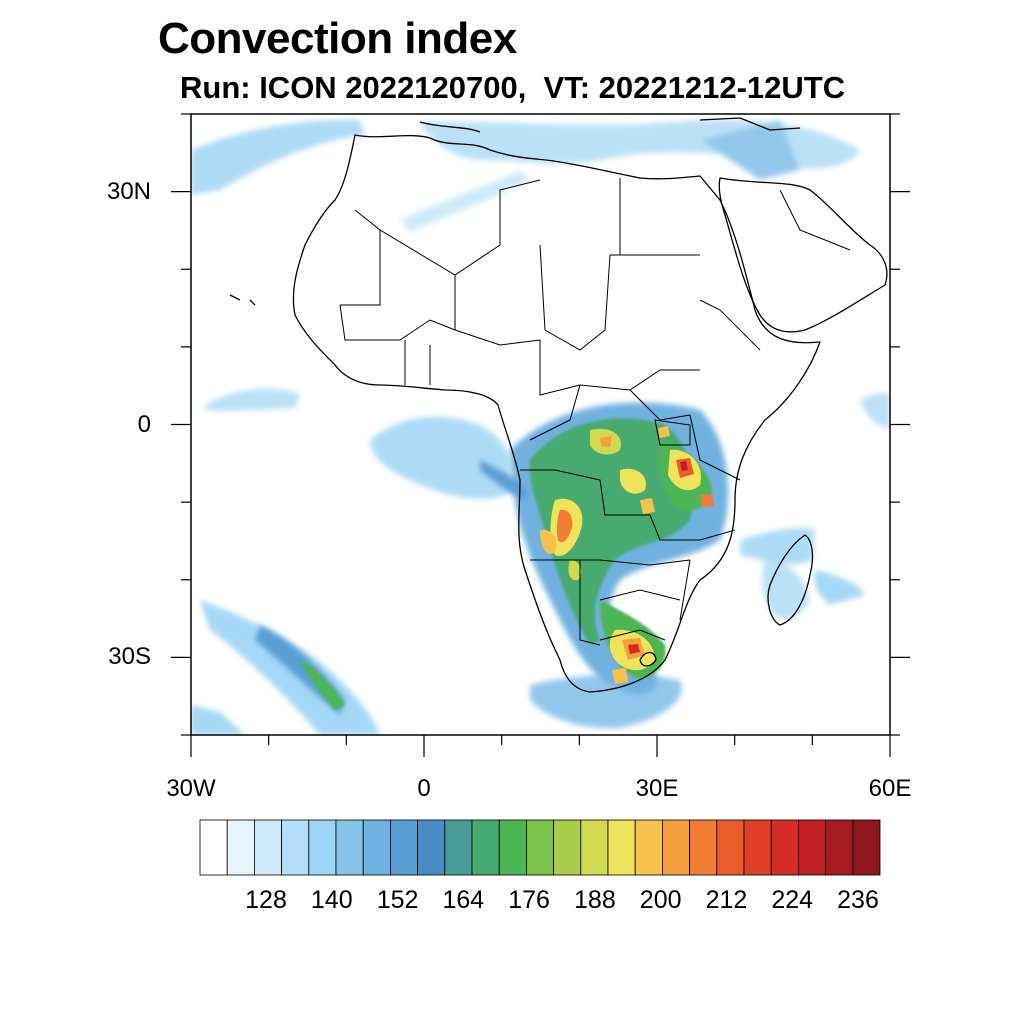 This screenshot has height=1024, width=1024. Describe the element at coordinates (144, 424) in the screenshot. I see `lat-tick-label: 0` at that location.